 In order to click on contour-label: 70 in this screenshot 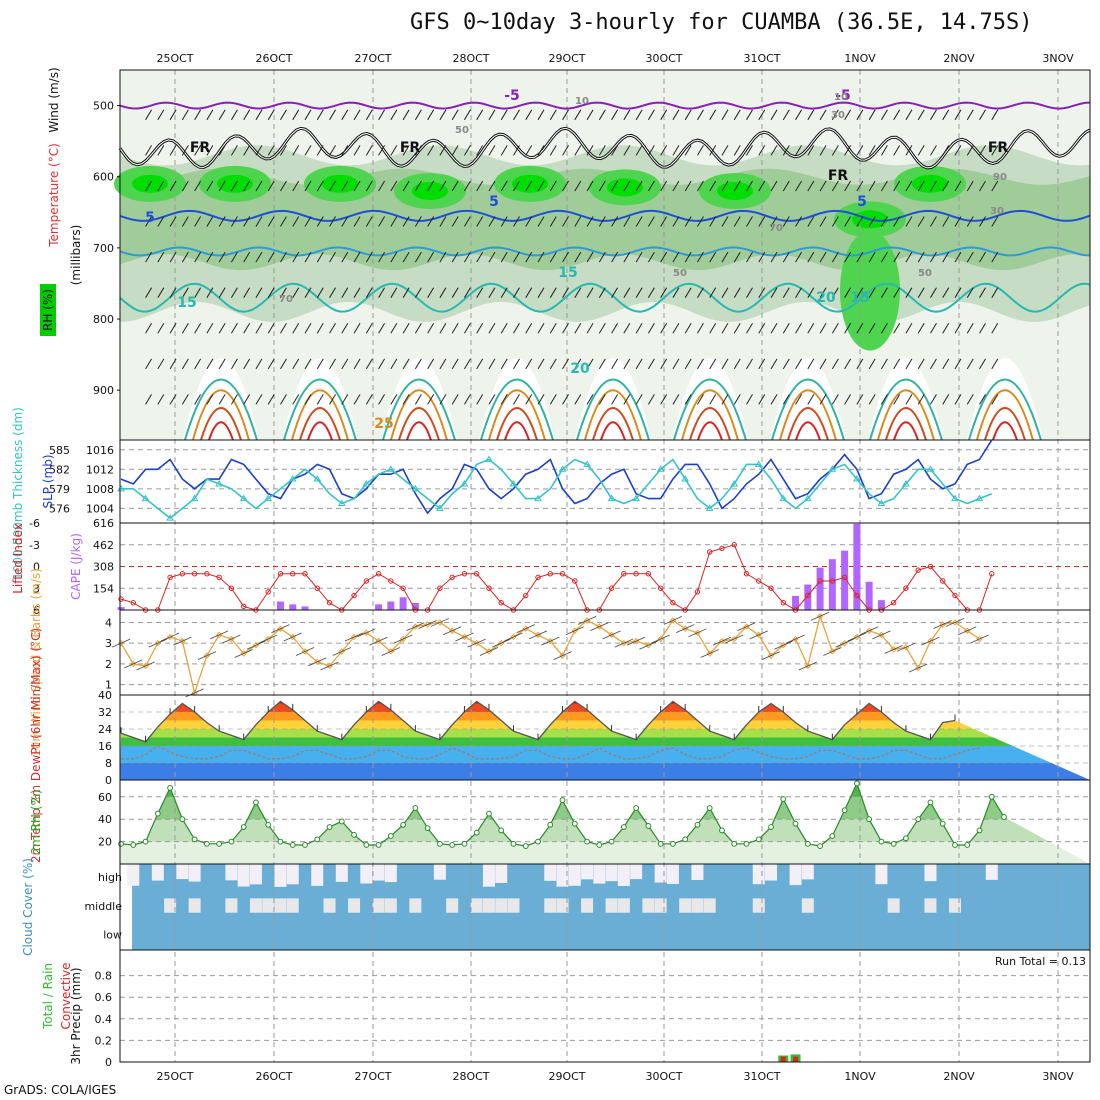, I will do `click(286, 299)`.